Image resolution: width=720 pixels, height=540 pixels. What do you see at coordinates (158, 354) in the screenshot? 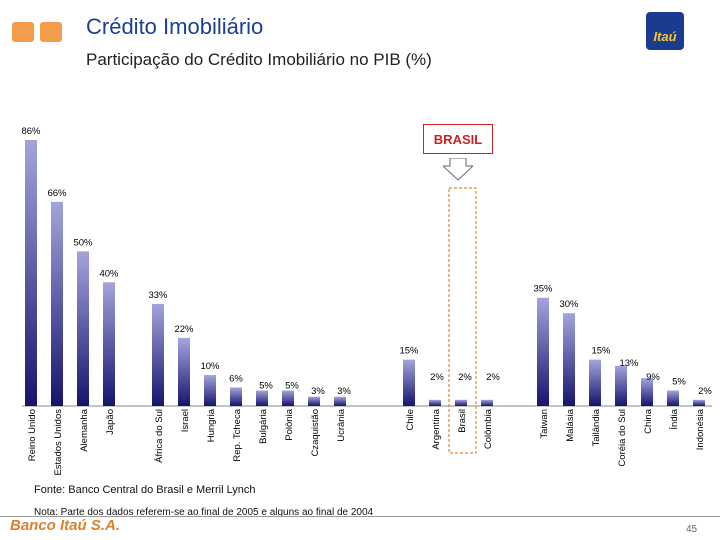
I see `bar--frica-do-sul` at bounding box center [158, 354].